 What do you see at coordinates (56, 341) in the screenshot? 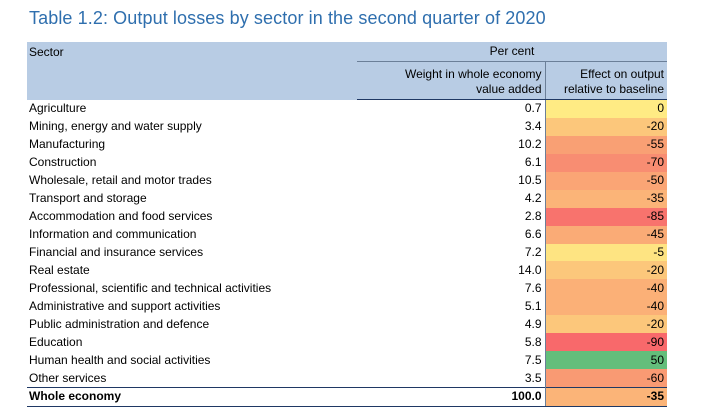
I see `sector-cell: Education` at bounding box center [56, 341].